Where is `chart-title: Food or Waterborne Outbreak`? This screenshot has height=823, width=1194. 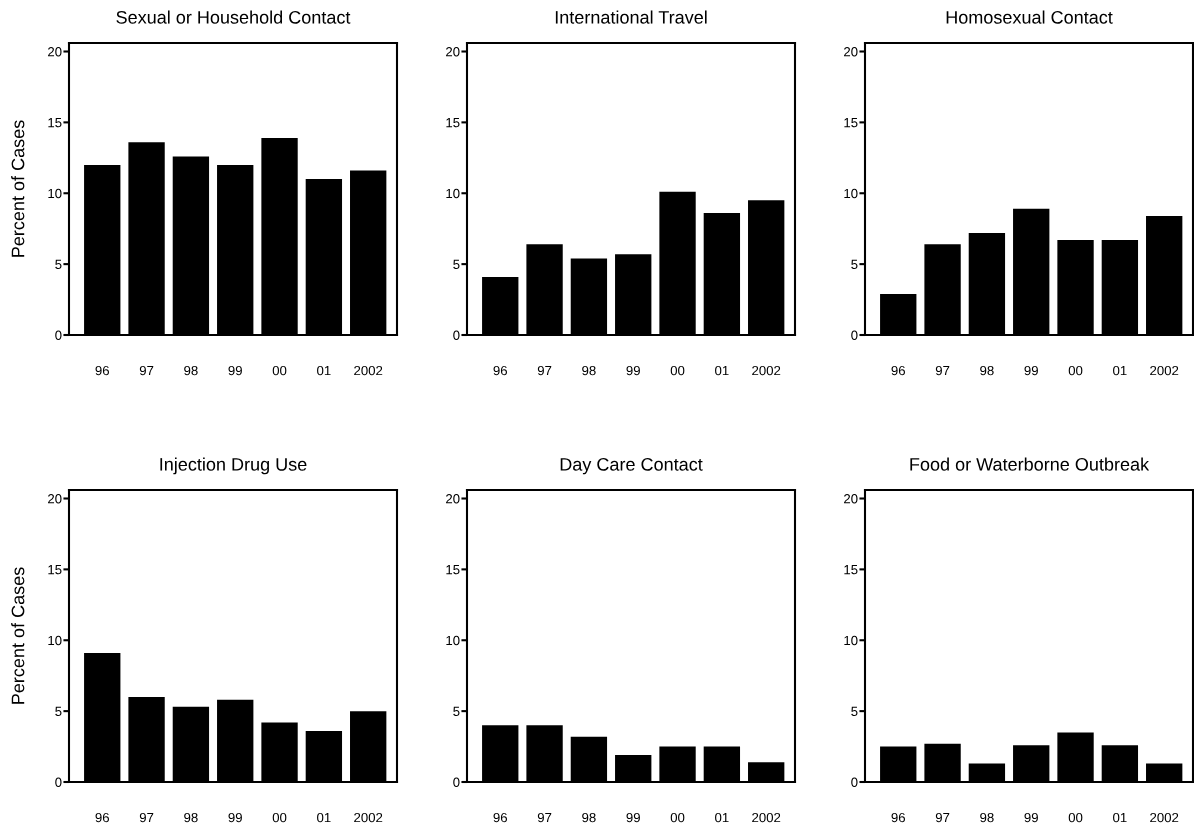 chart-title: Food or Waterborne Outbreak is located at coordinates (1030, 464).